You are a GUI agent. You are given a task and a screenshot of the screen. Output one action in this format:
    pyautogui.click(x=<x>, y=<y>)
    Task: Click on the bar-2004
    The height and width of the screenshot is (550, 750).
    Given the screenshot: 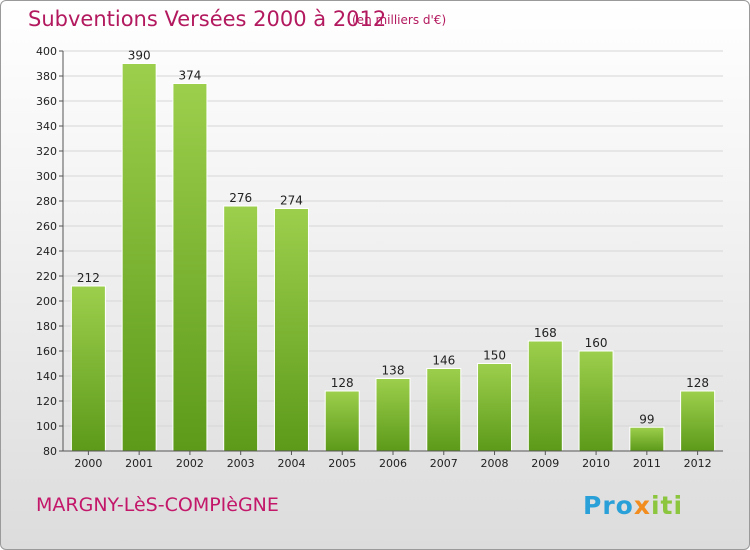 What is the action you would take?
    pyautogui.click(x=291, y=330)
    